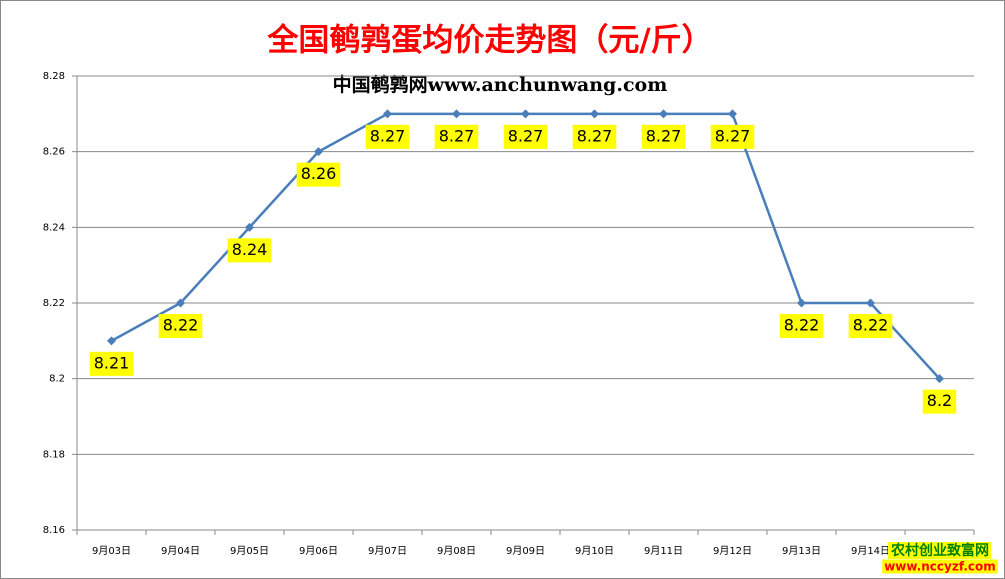 This screenshot has height=579, width=1005. What do you see at coordinates (54, 454) in the screenshot?
I see `y-tick-label: 8.18` at bounding box center [54, 454].